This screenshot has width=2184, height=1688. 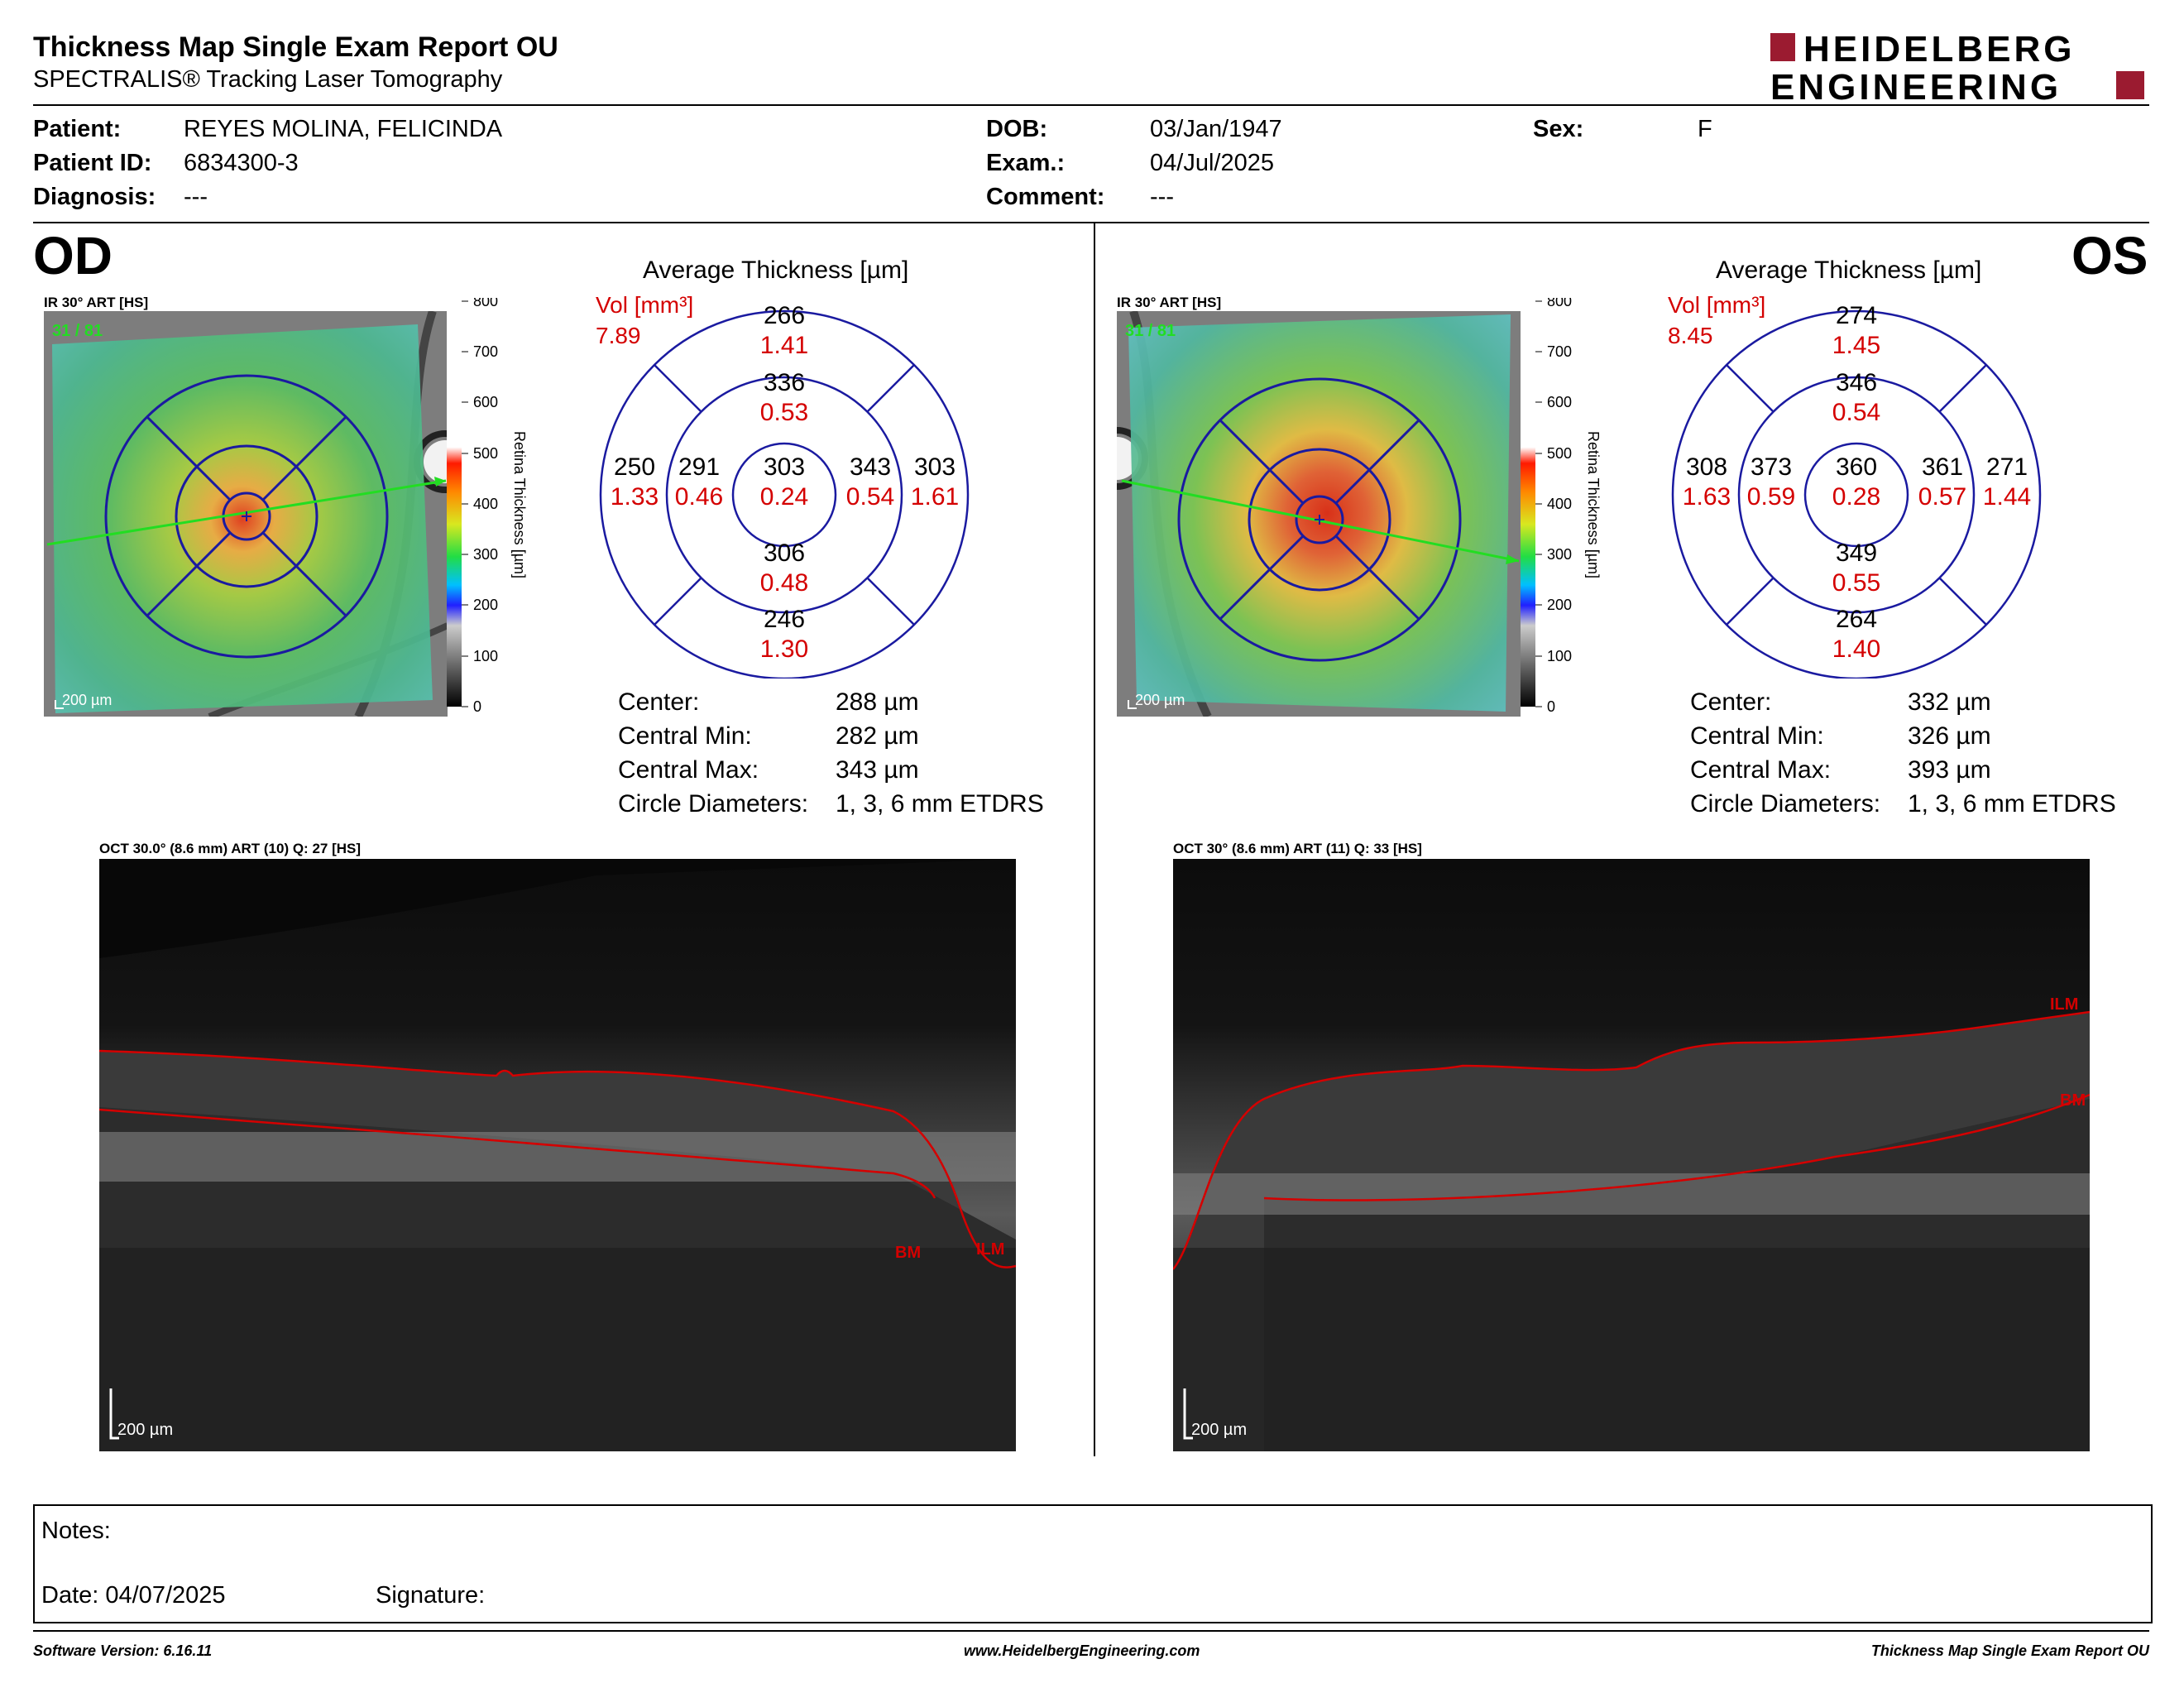 What do you see at coordinates (635, 497) in the screenshot?
I see `od-outer-temp-vol: 1.33` at bounding box center [635, 497].